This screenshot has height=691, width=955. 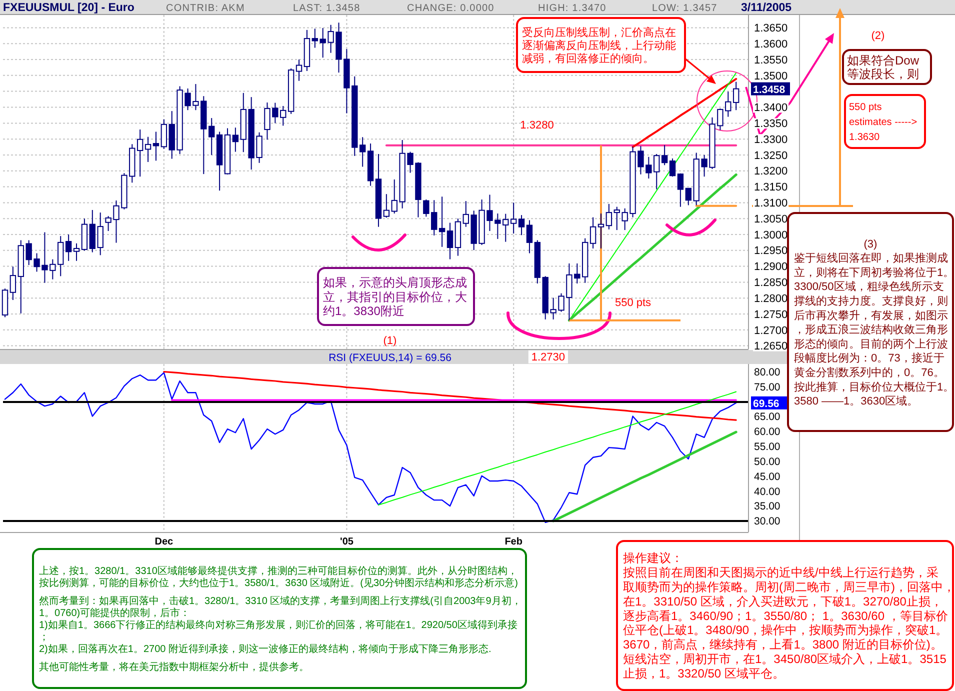 What do you see at coordinates (771, 235) in the screenshot?
I see `y-tick-label: 1.3000` at bounding box center [771, 235].